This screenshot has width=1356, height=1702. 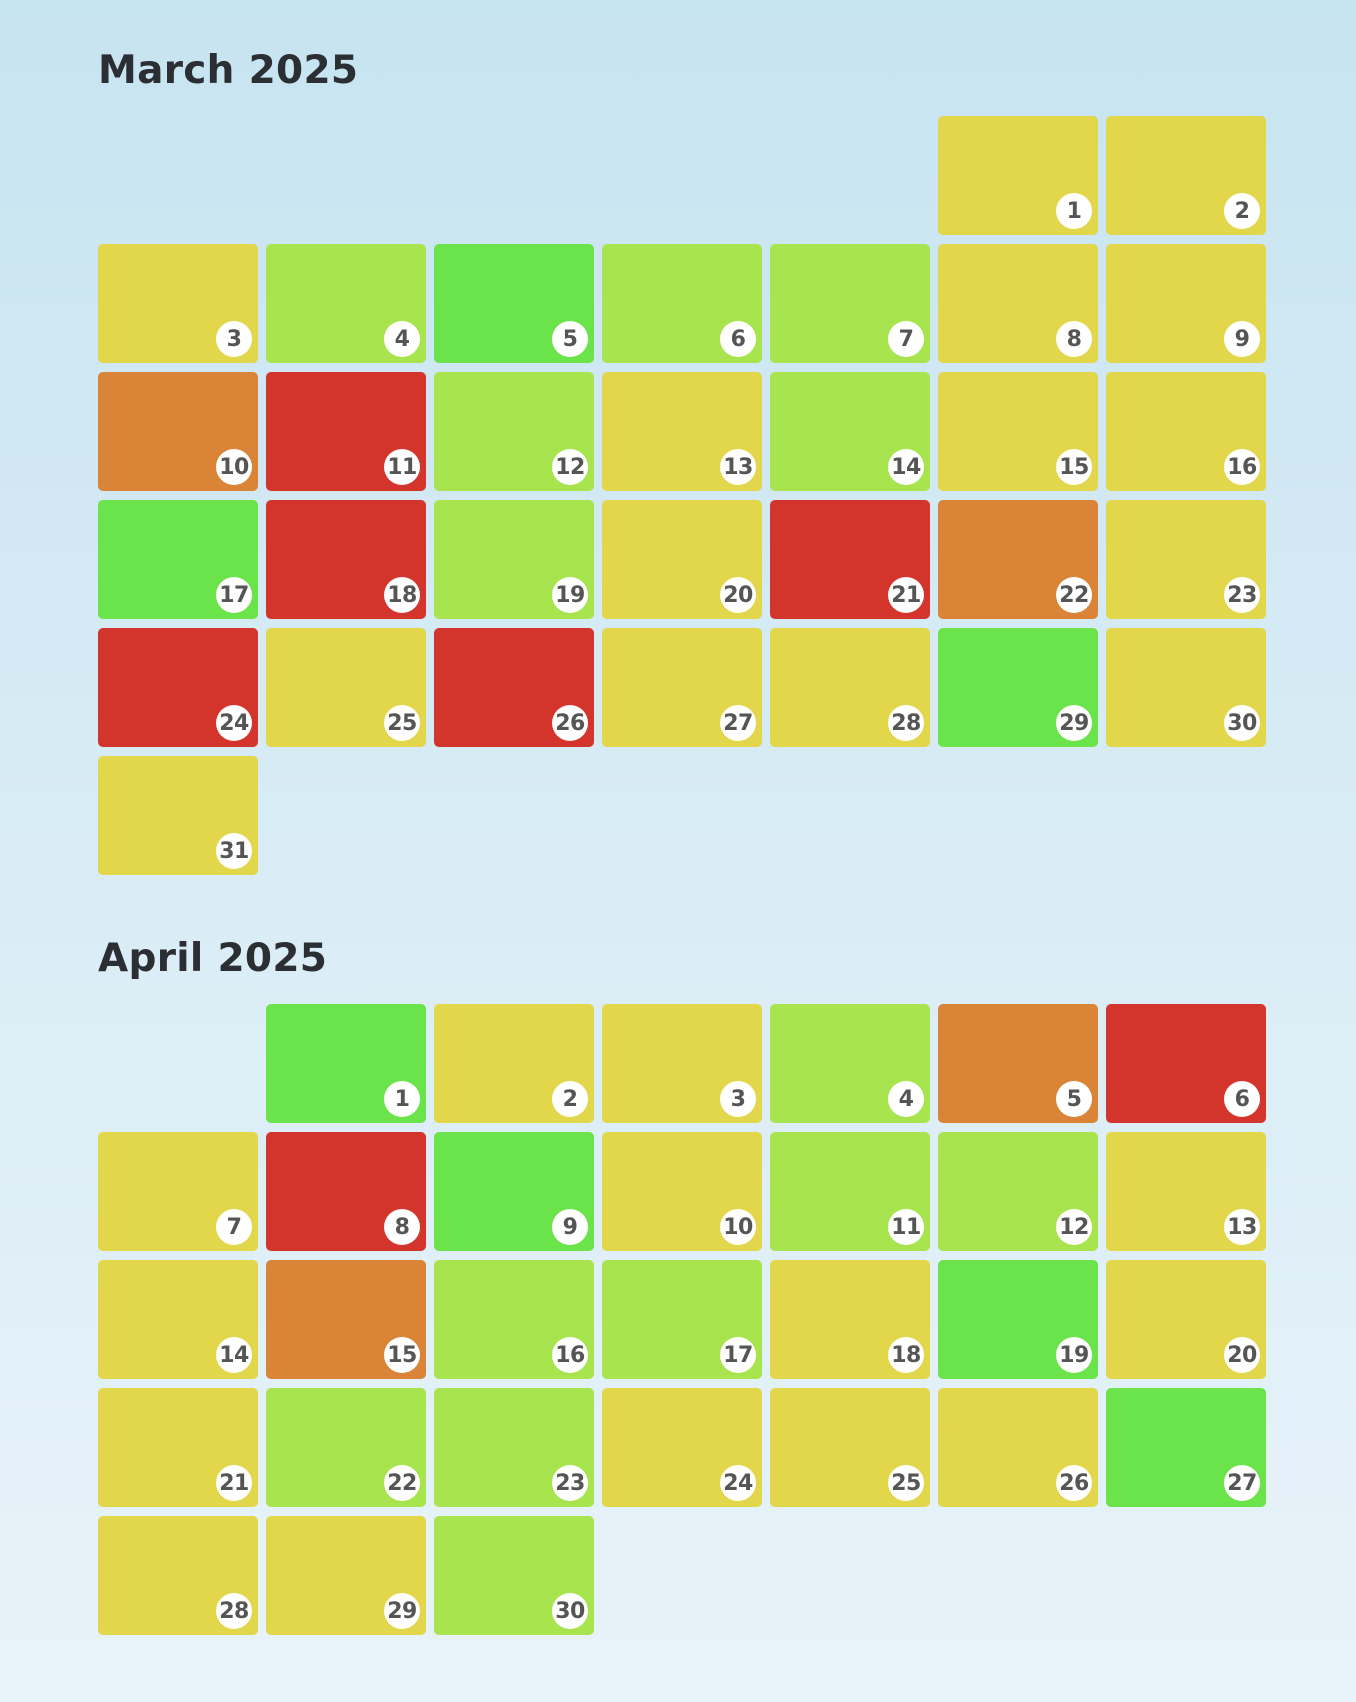 What do you see at coordinates (738, 723) in the screenshot?
I see `day-number-badge: 27` at bounding box center [738, 723].